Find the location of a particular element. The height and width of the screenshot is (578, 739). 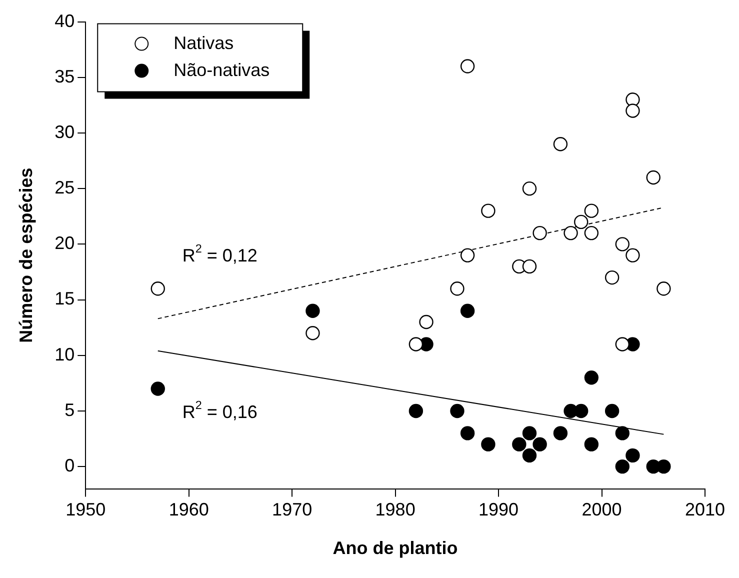

y-tick-label: 35 is located at coordinates (64, 76).